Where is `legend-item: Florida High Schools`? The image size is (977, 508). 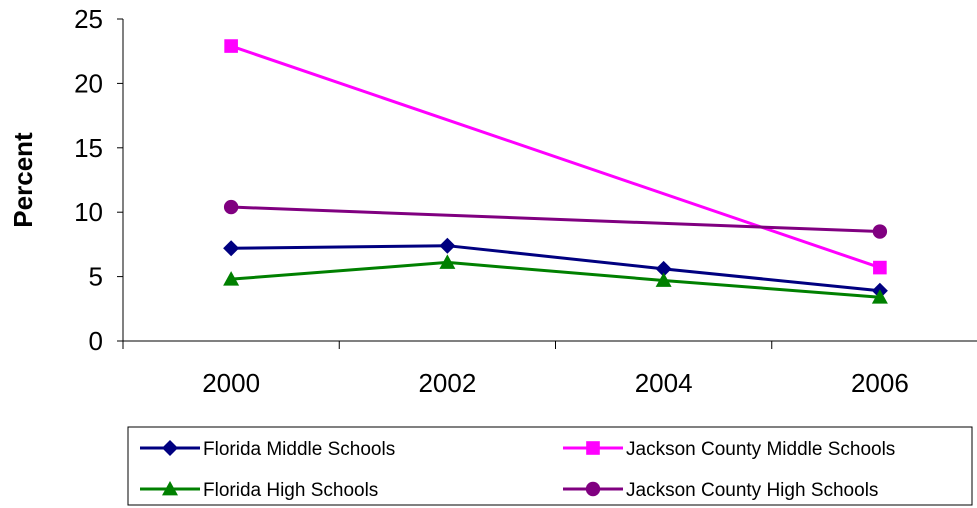 legend-item: Florida High Schools is located at coordinates (259, 490).